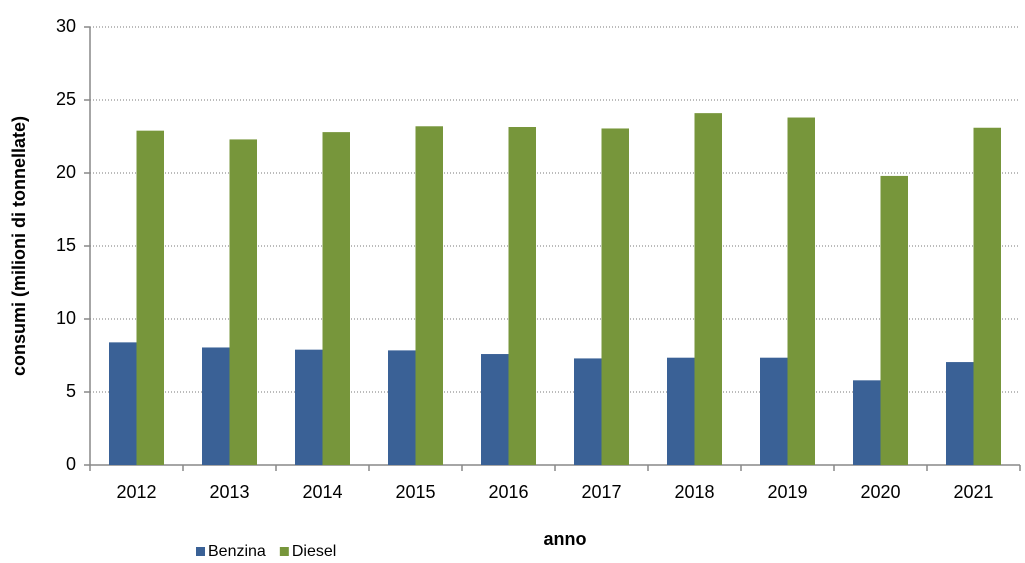 The height and width of the screenshot is (563, 1025). What do you see at coordinates (973, 492) in the screenshot?
I see `x-tick-label: 2021` at bounding box center [973, 492].